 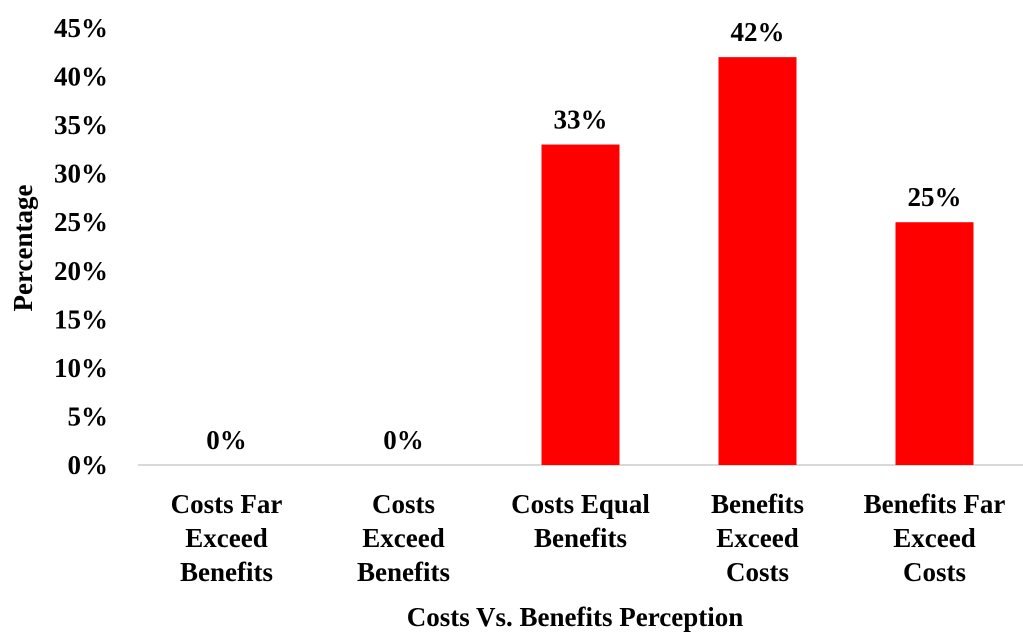 What do you see at coordinates (81, 28) in the screenshot?
I see `y-tick-label: 45%` at bounding box center [81, 28].